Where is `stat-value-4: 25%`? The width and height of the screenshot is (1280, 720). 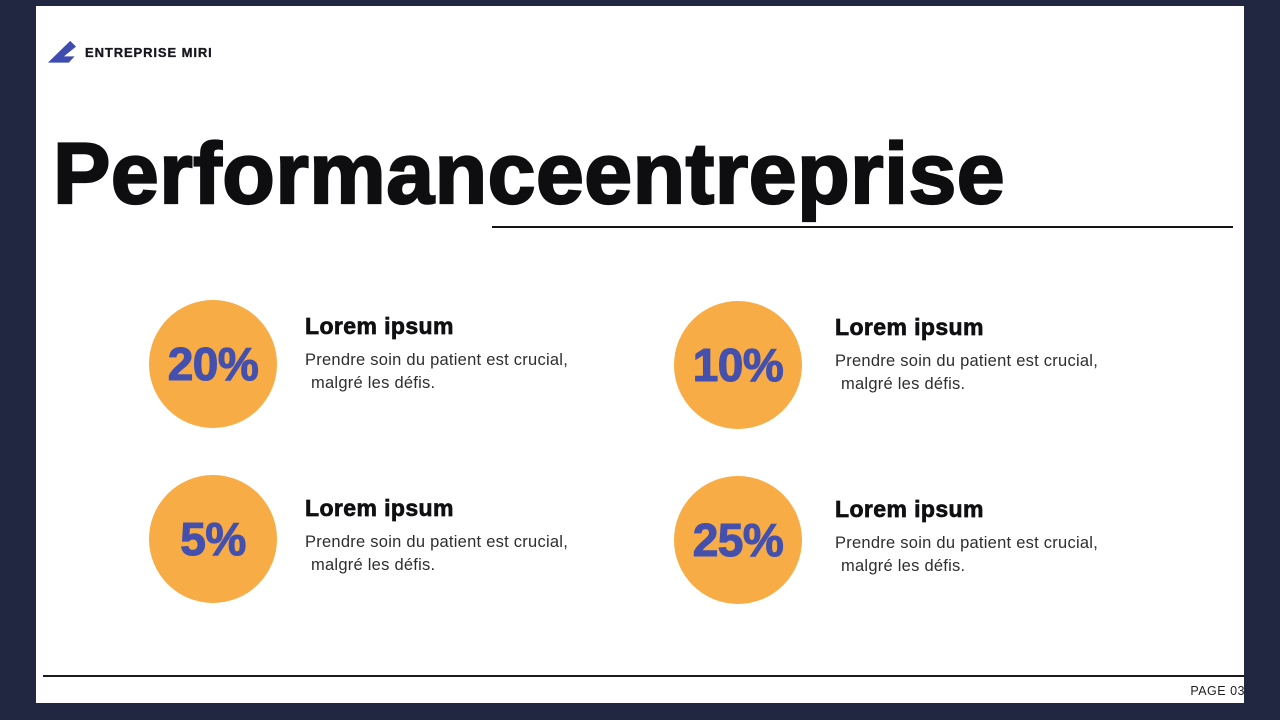
stat-value-4: 25% is located at coordinates (738, 539).